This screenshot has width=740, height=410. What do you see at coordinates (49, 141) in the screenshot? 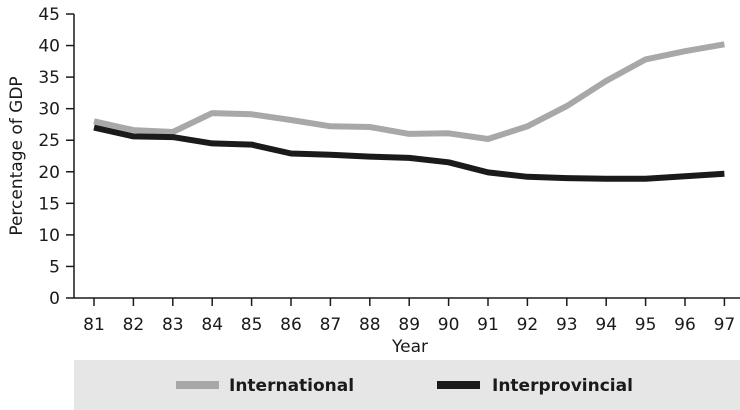
I see `y-tick-label: 25` at bounding box center [49, 141].